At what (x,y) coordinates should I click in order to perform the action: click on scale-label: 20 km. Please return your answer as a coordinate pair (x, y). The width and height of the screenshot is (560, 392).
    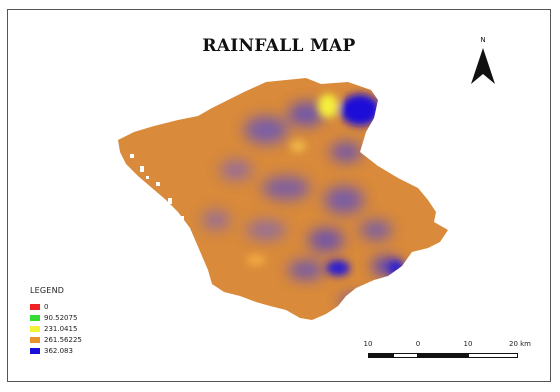
    Looking at the image, I should click on (520, 344).